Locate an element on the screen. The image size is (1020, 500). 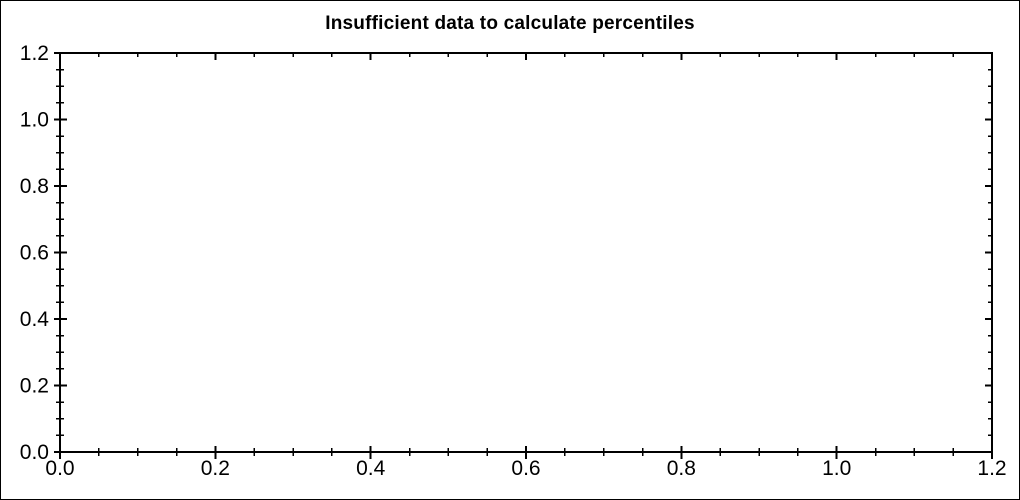
y-tick-label: 0.2 is located at coordinates (34, 386).